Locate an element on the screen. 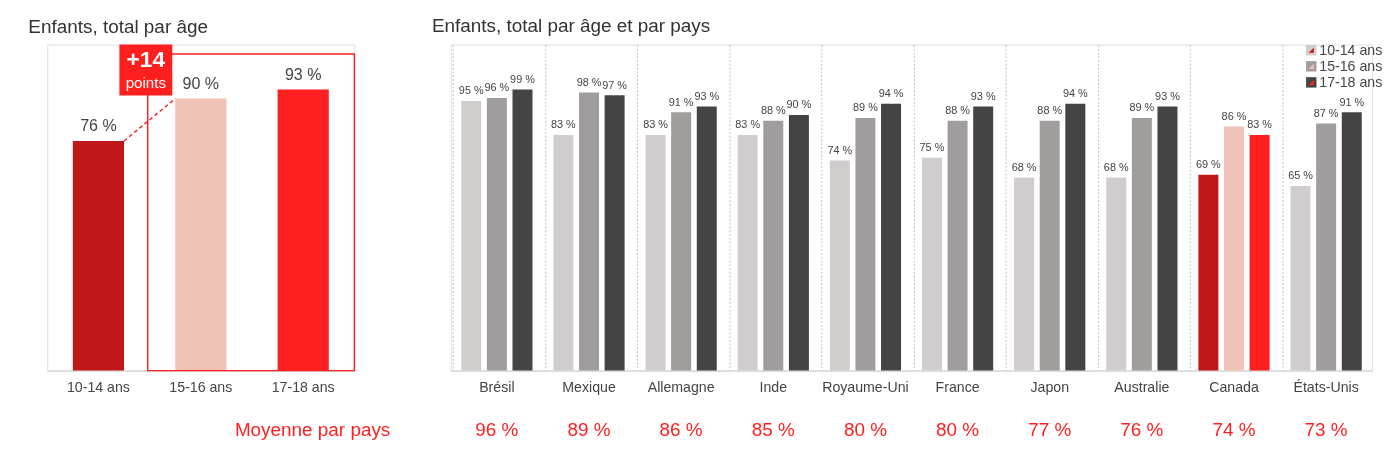 The image size is (1393, 464). x-tick-label: Australie is located at coordinates (1142, 386).